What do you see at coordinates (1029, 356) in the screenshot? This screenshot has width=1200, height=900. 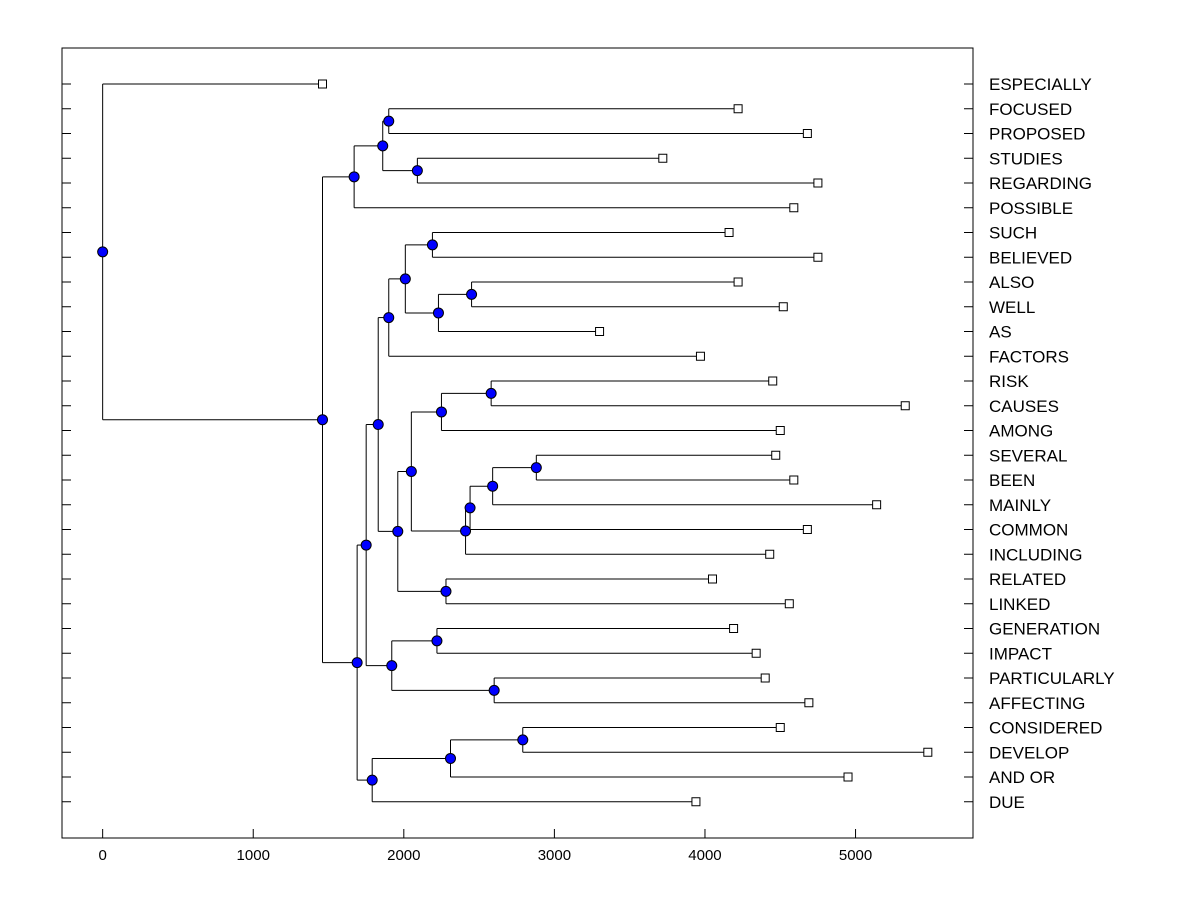 I see `leaf-label: FACTORS` at bounding box center [1029, 356].